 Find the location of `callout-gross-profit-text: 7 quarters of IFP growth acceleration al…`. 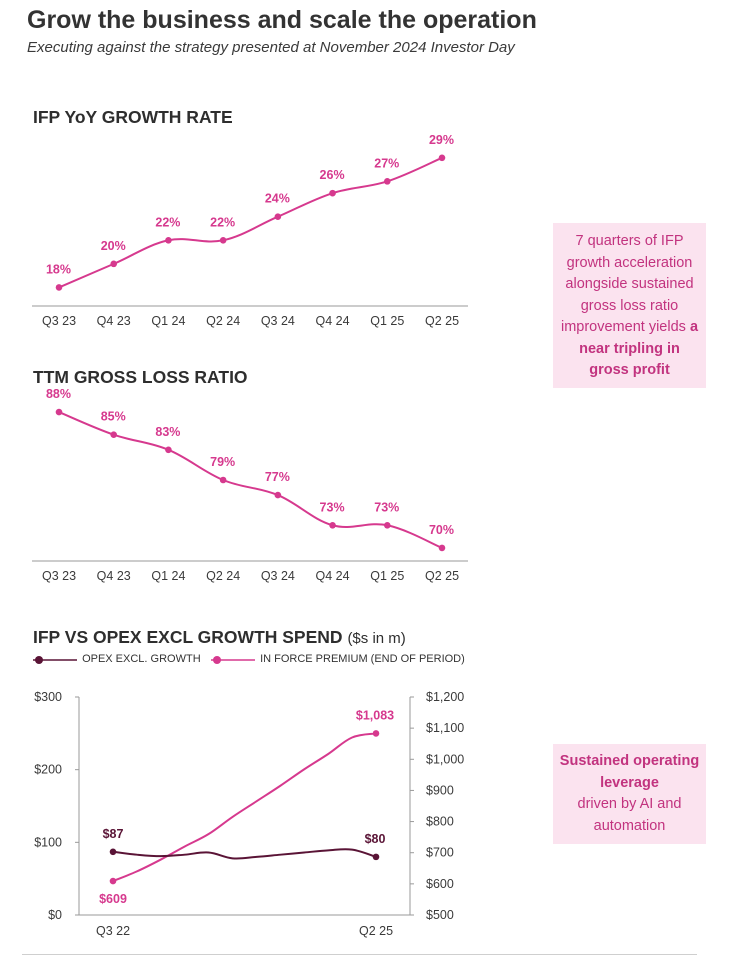

callout-gross-profit-text: 7 quarters of IFP growth acceleration al… is located at coordinates (627, 284).